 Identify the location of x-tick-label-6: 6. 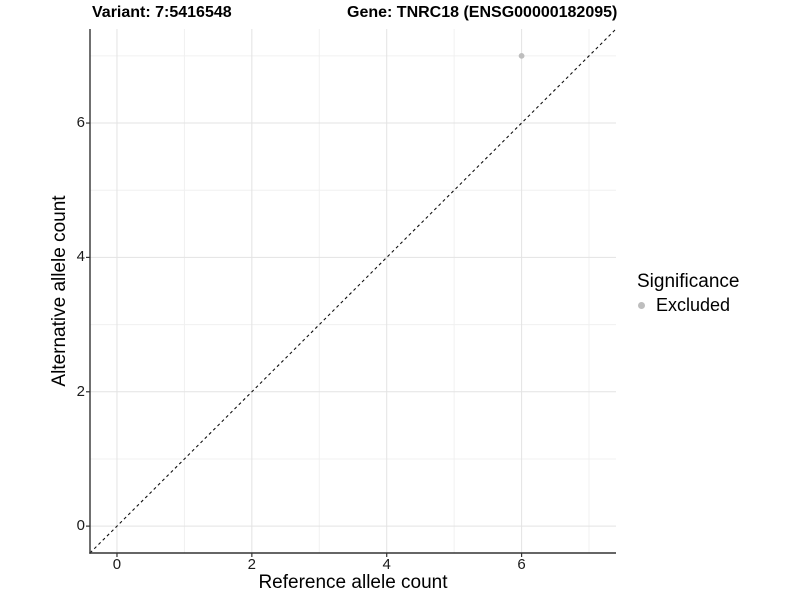
(521, 564).